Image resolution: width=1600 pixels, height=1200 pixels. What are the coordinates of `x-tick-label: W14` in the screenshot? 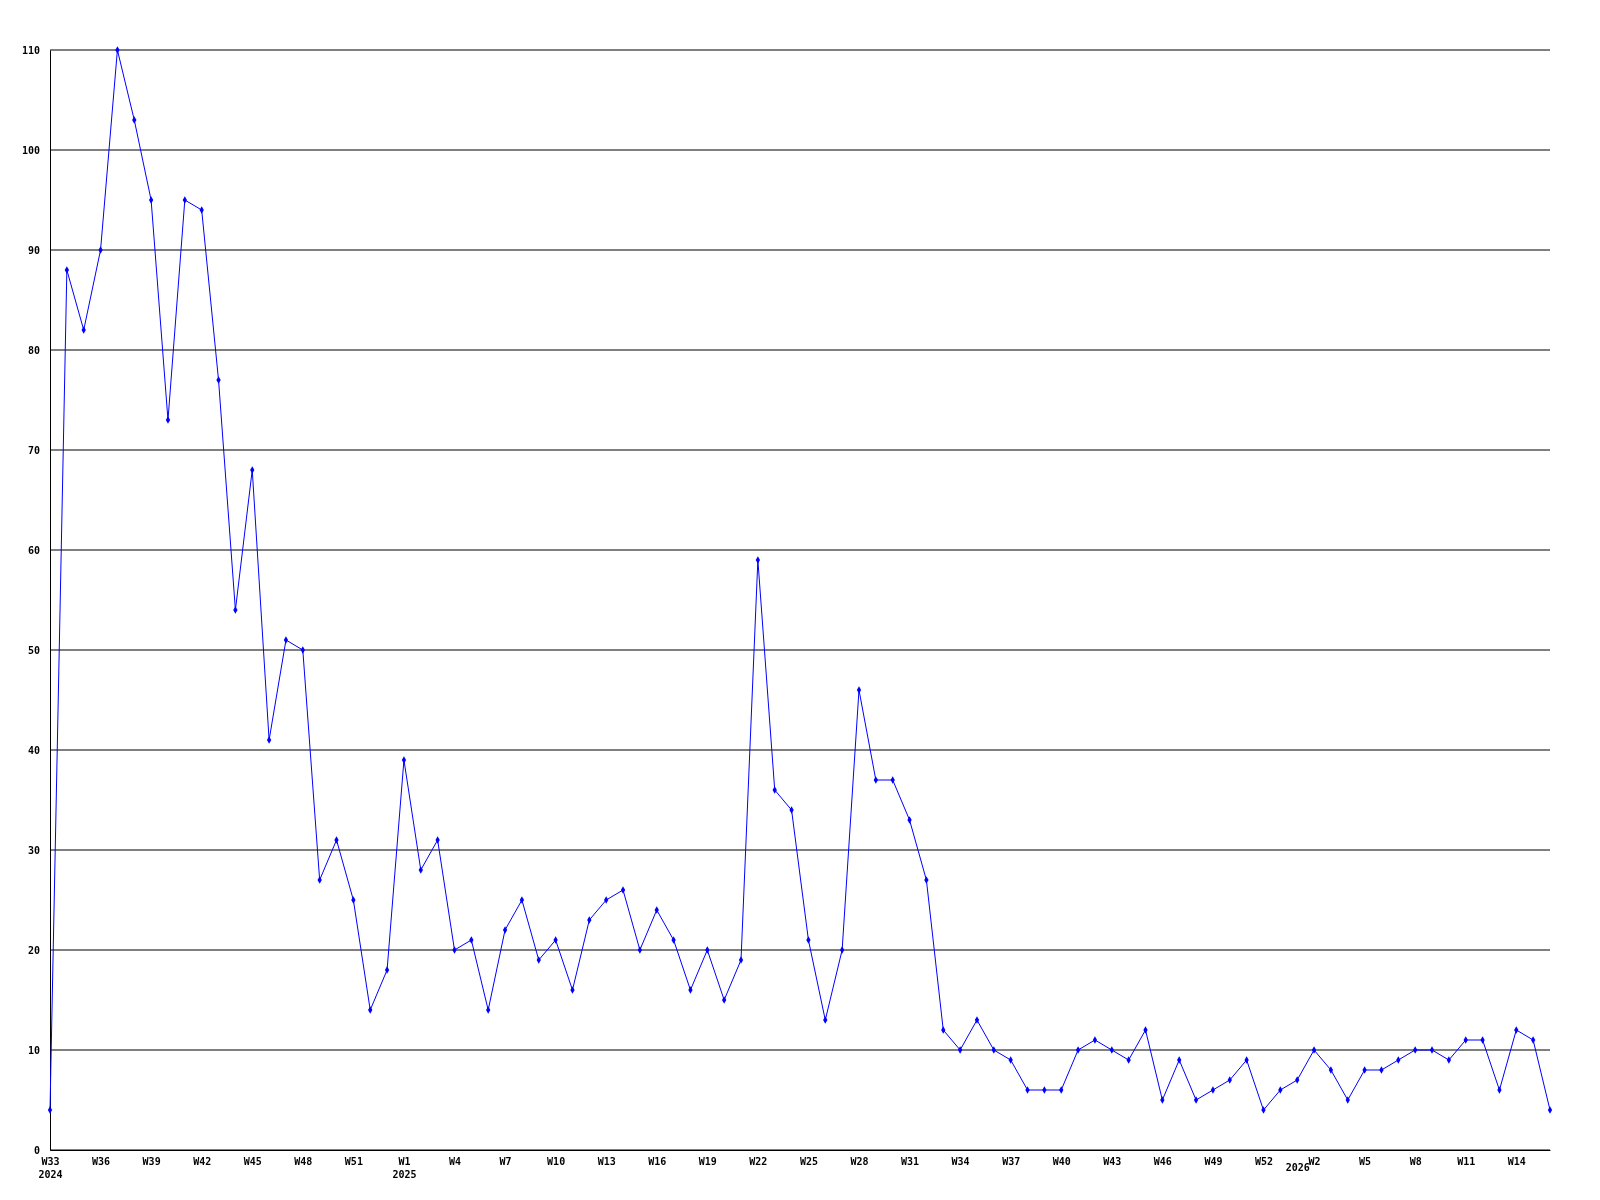 It's located at (1516, 1162).